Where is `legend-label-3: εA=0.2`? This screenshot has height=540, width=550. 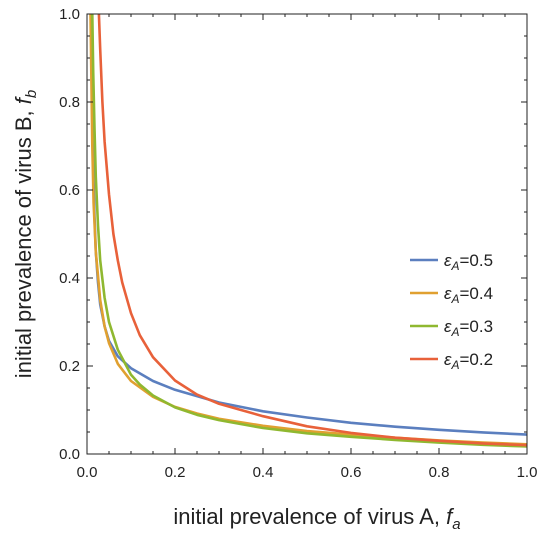
legend-label-3: εA=0.2 is located at coordinates (468, 361).